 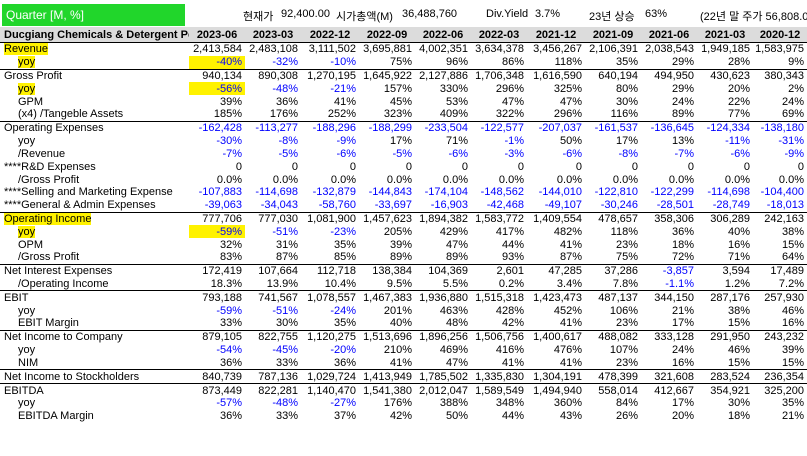 What do you see at coordinates (346, 153) in the screenshot?
I see `table-cell: -6%` at bounding box center [346, 153].